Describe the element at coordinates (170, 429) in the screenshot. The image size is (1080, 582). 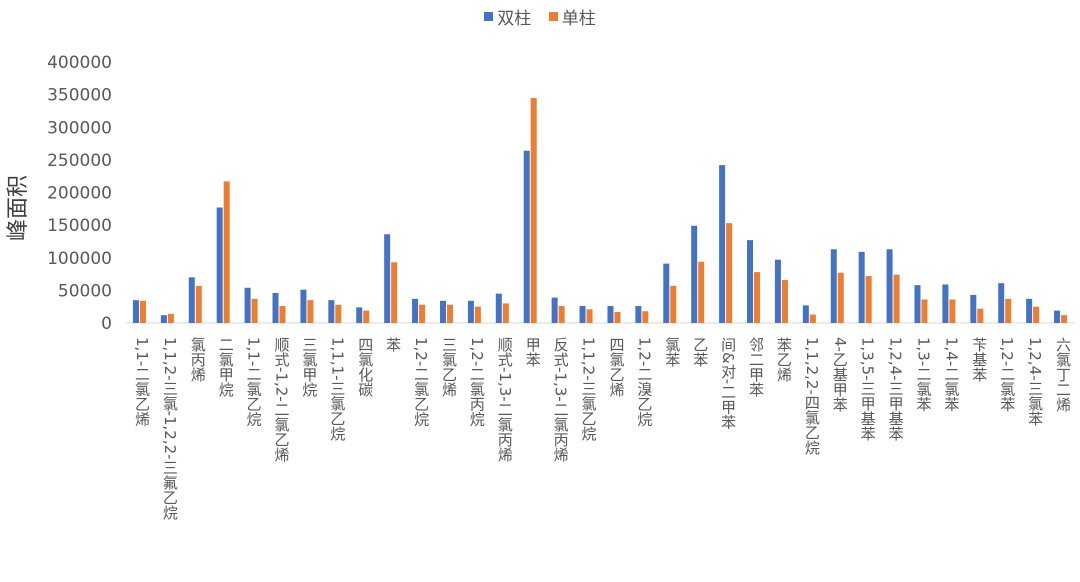
I see `x-tick-label: 1,1,2-三氯-1,2,2-三氟乙烷` at that location.